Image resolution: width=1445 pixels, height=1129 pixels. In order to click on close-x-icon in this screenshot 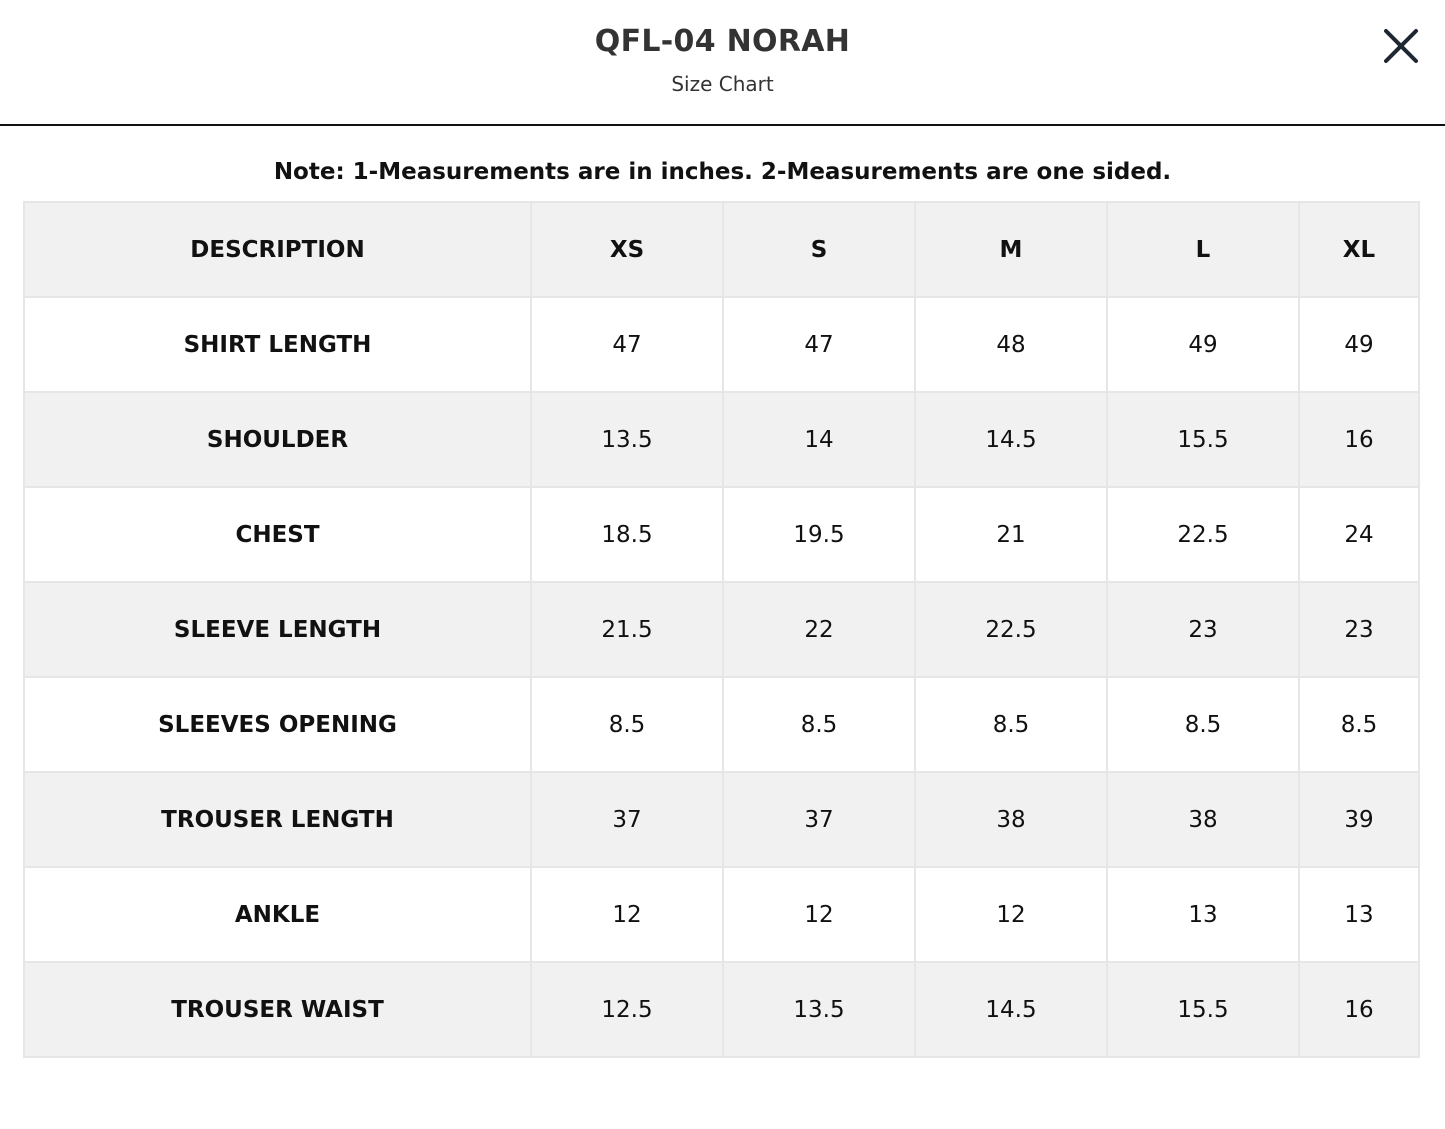, I will do `click(1400, 46)`.